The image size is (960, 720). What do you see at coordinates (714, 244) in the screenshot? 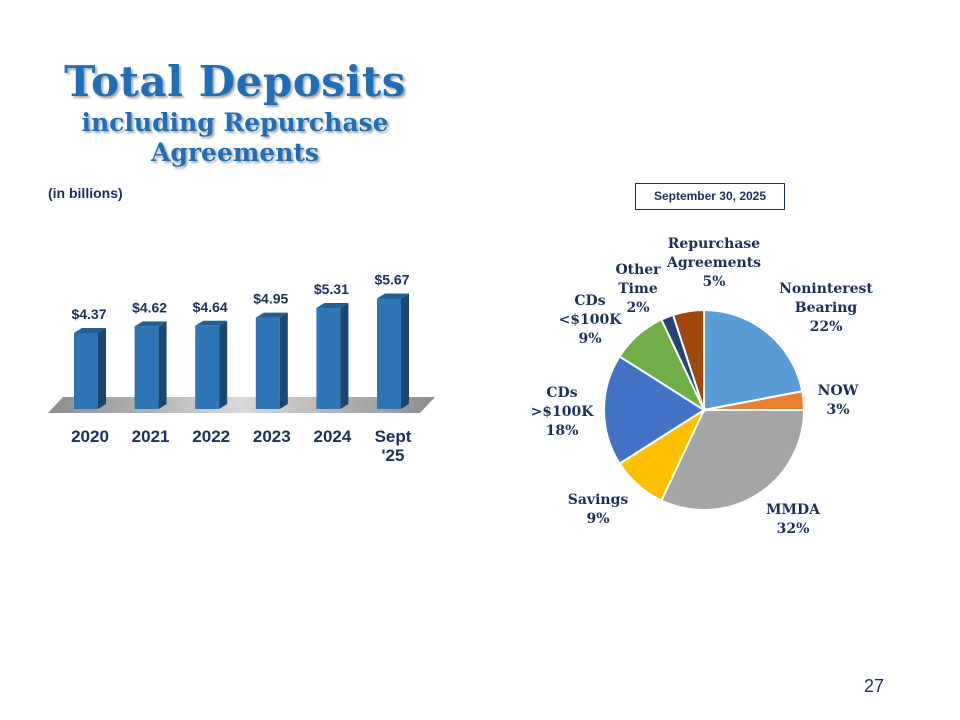
I see `pie-label: Repurchase` at bounding box center [714, 244].